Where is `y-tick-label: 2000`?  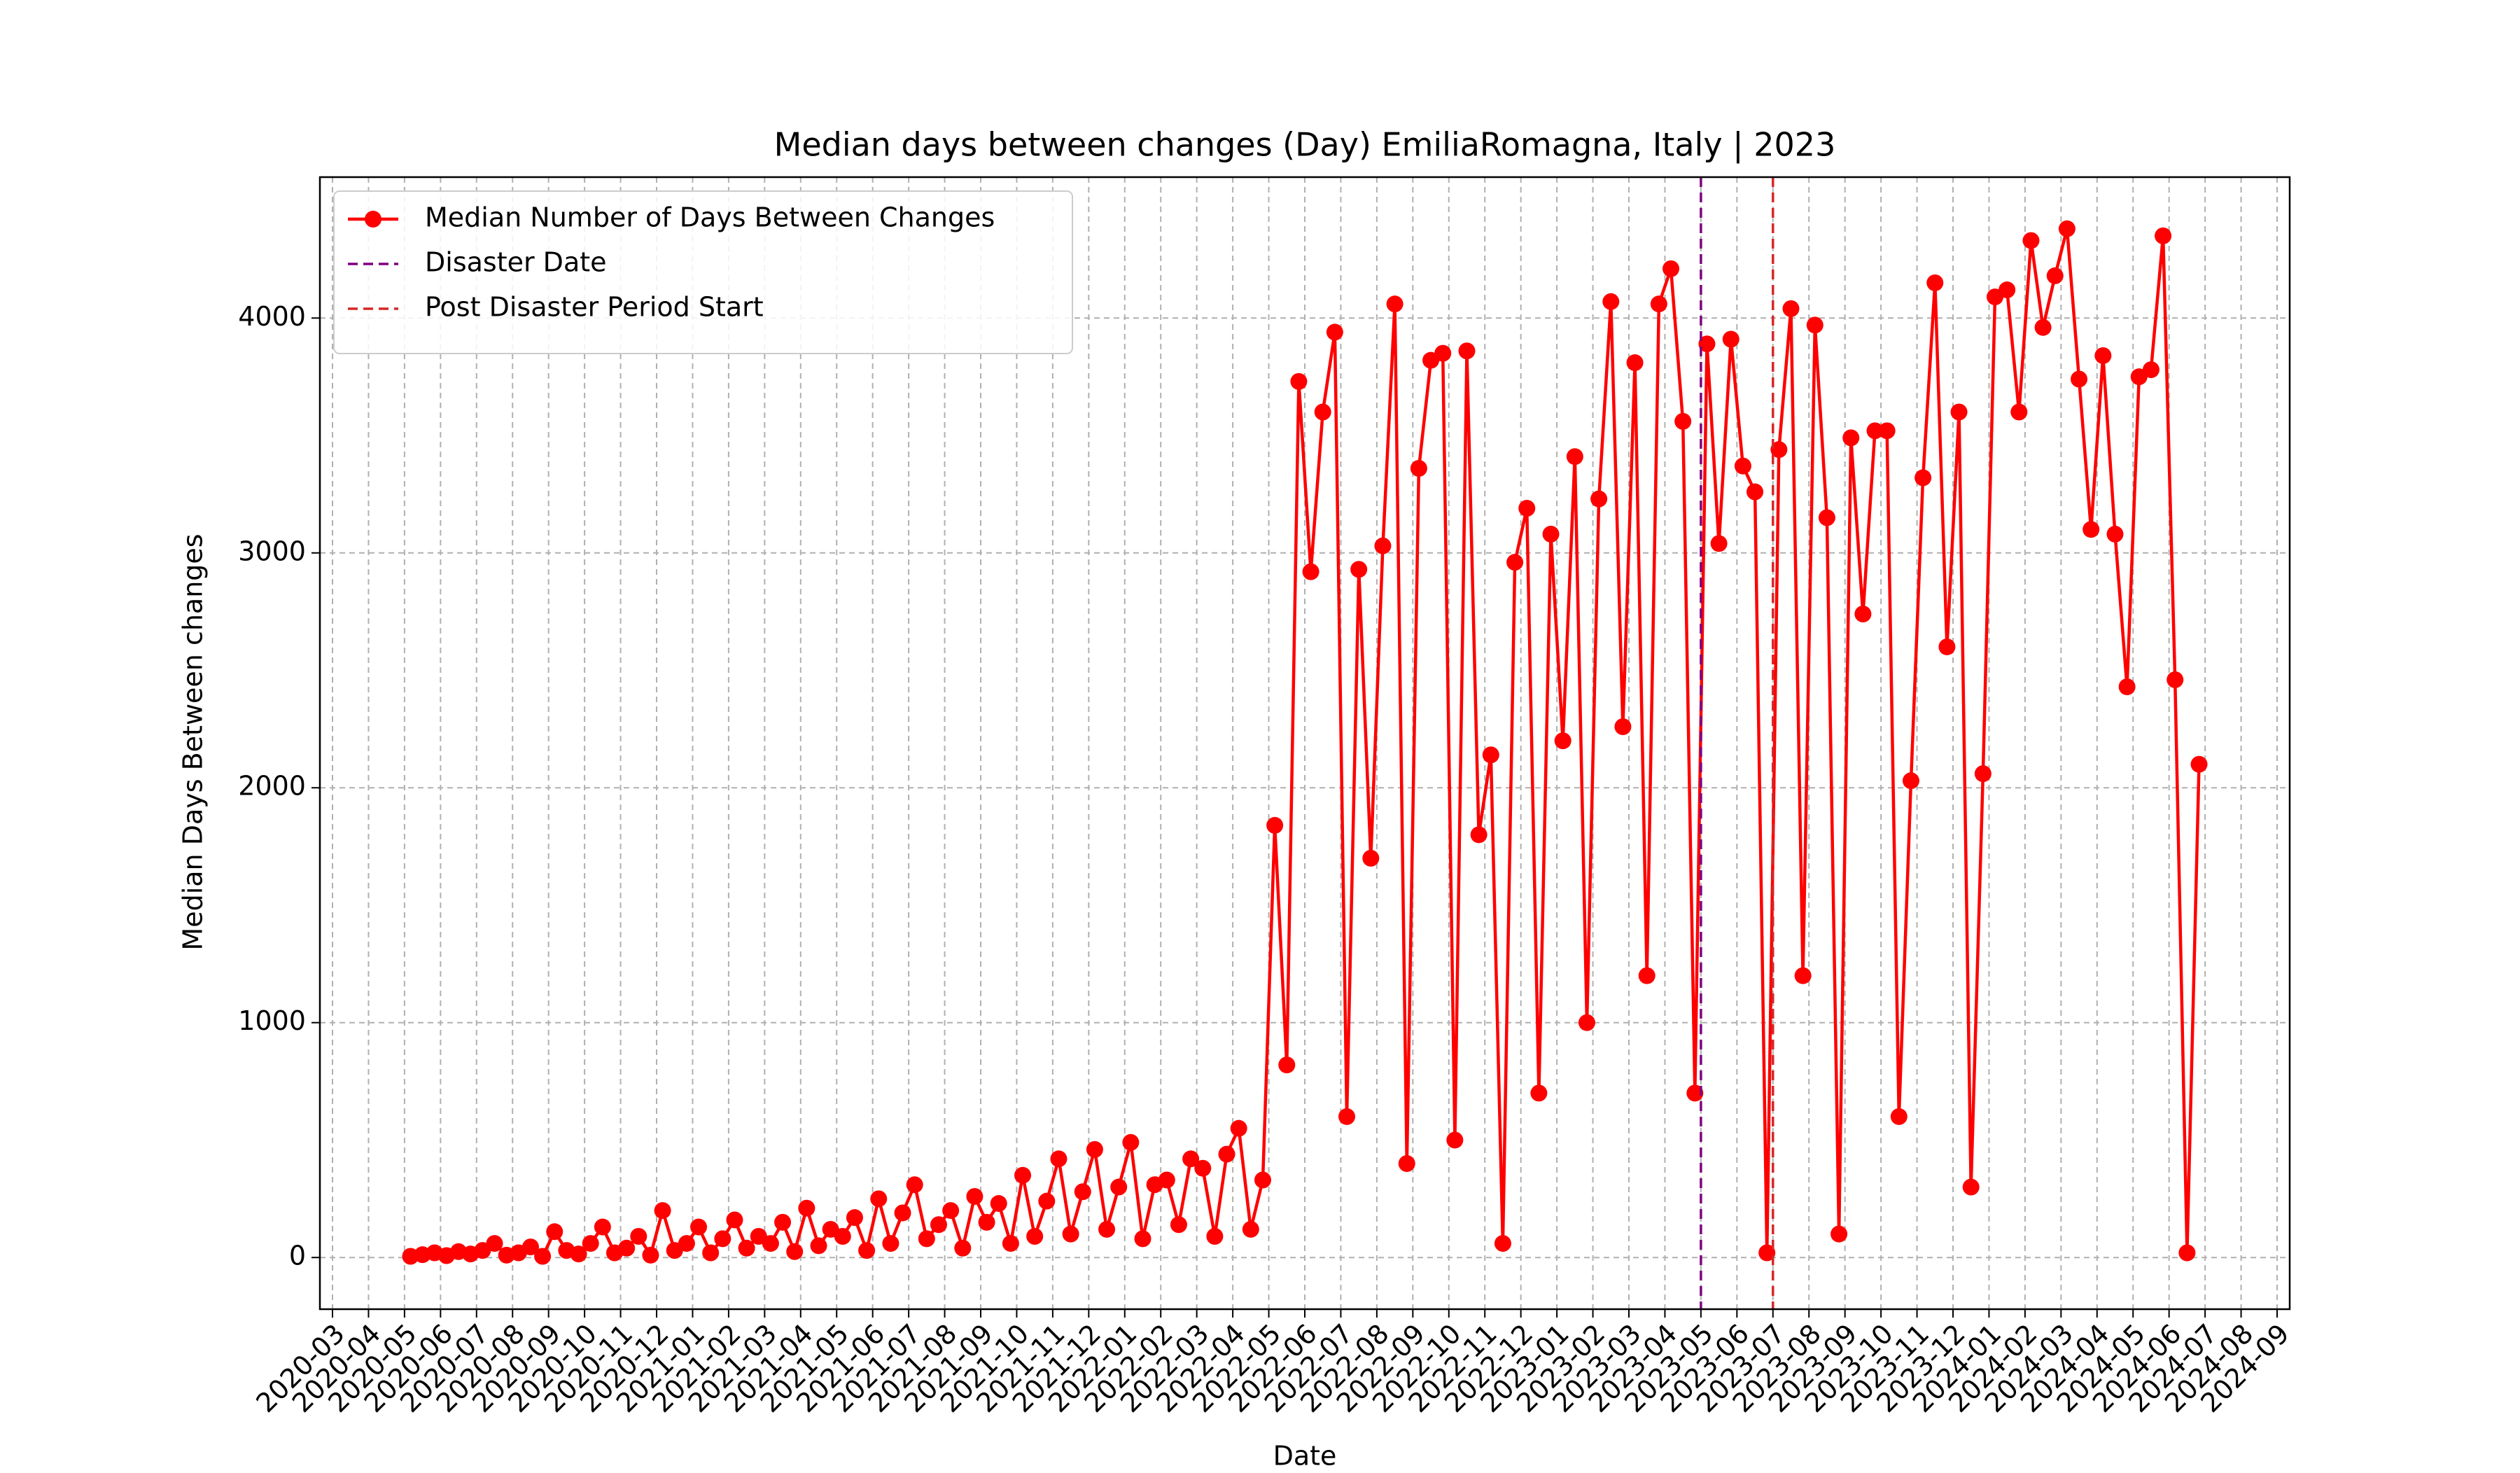
y-tick-label: 2000 is located at coordinates (272, 786).